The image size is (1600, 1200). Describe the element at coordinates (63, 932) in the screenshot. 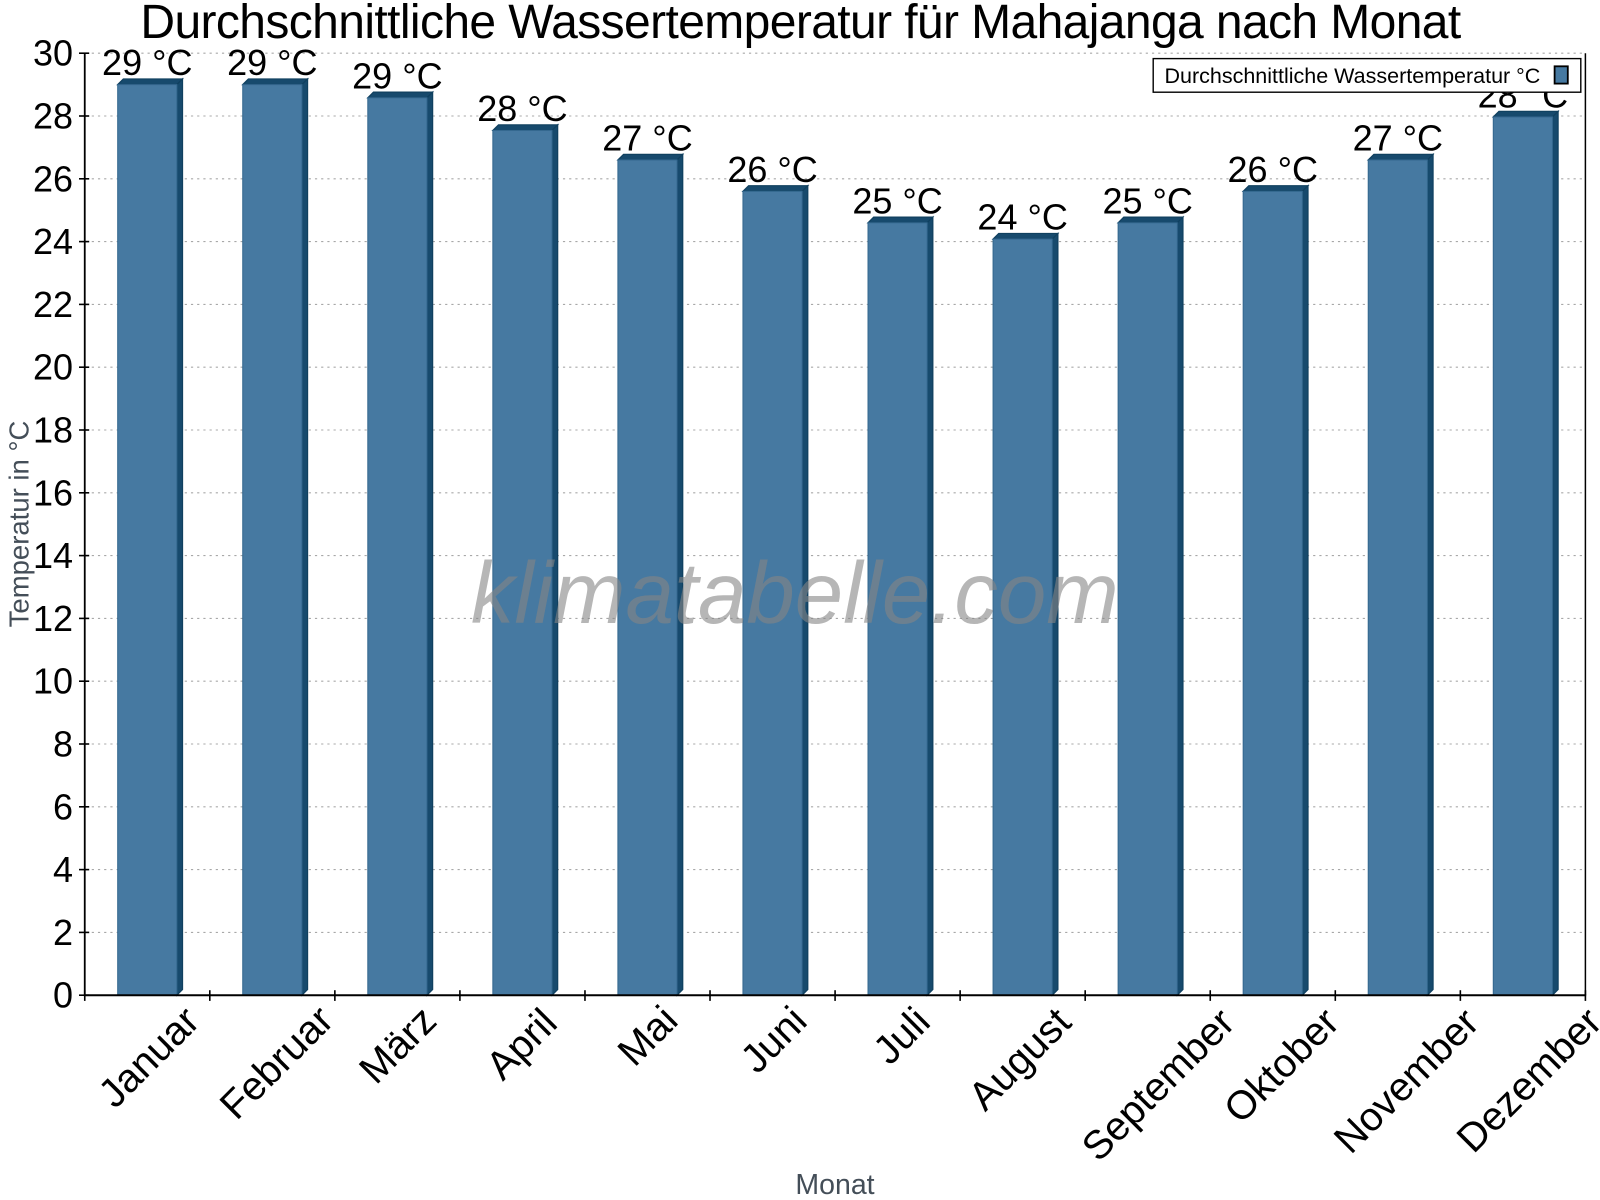

I see `svg-text: 2` at that location.